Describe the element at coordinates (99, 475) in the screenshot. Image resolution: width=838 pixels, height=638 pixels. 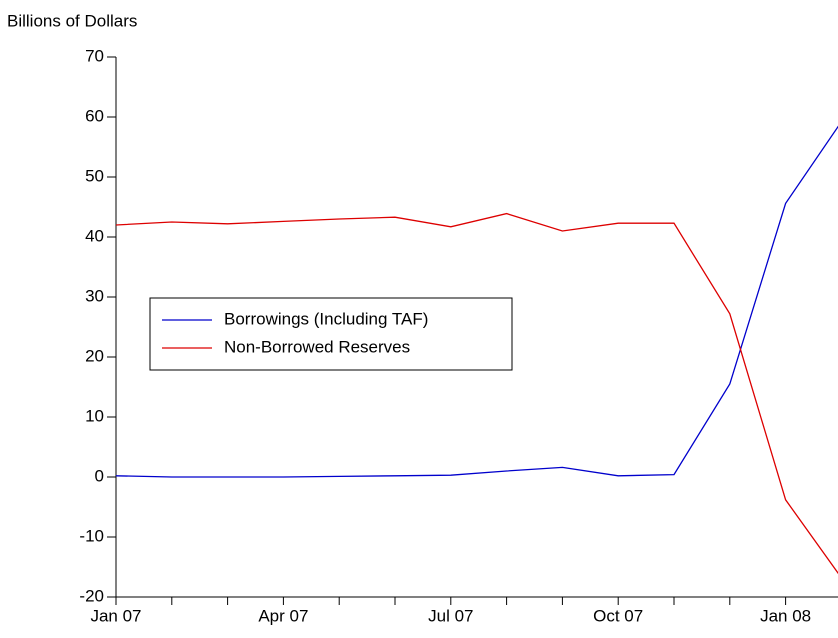
I see `y-tick-label: 0` at that location.